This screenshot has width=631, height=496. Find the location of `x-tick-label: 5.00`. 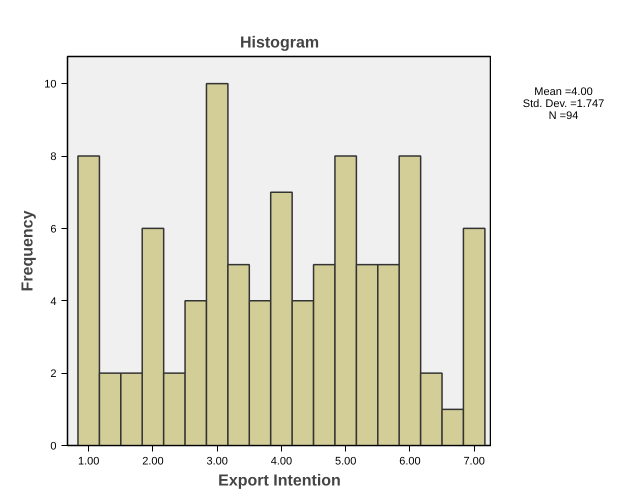

x-tick-label: 5.00 is located at coordinates (345, 462).